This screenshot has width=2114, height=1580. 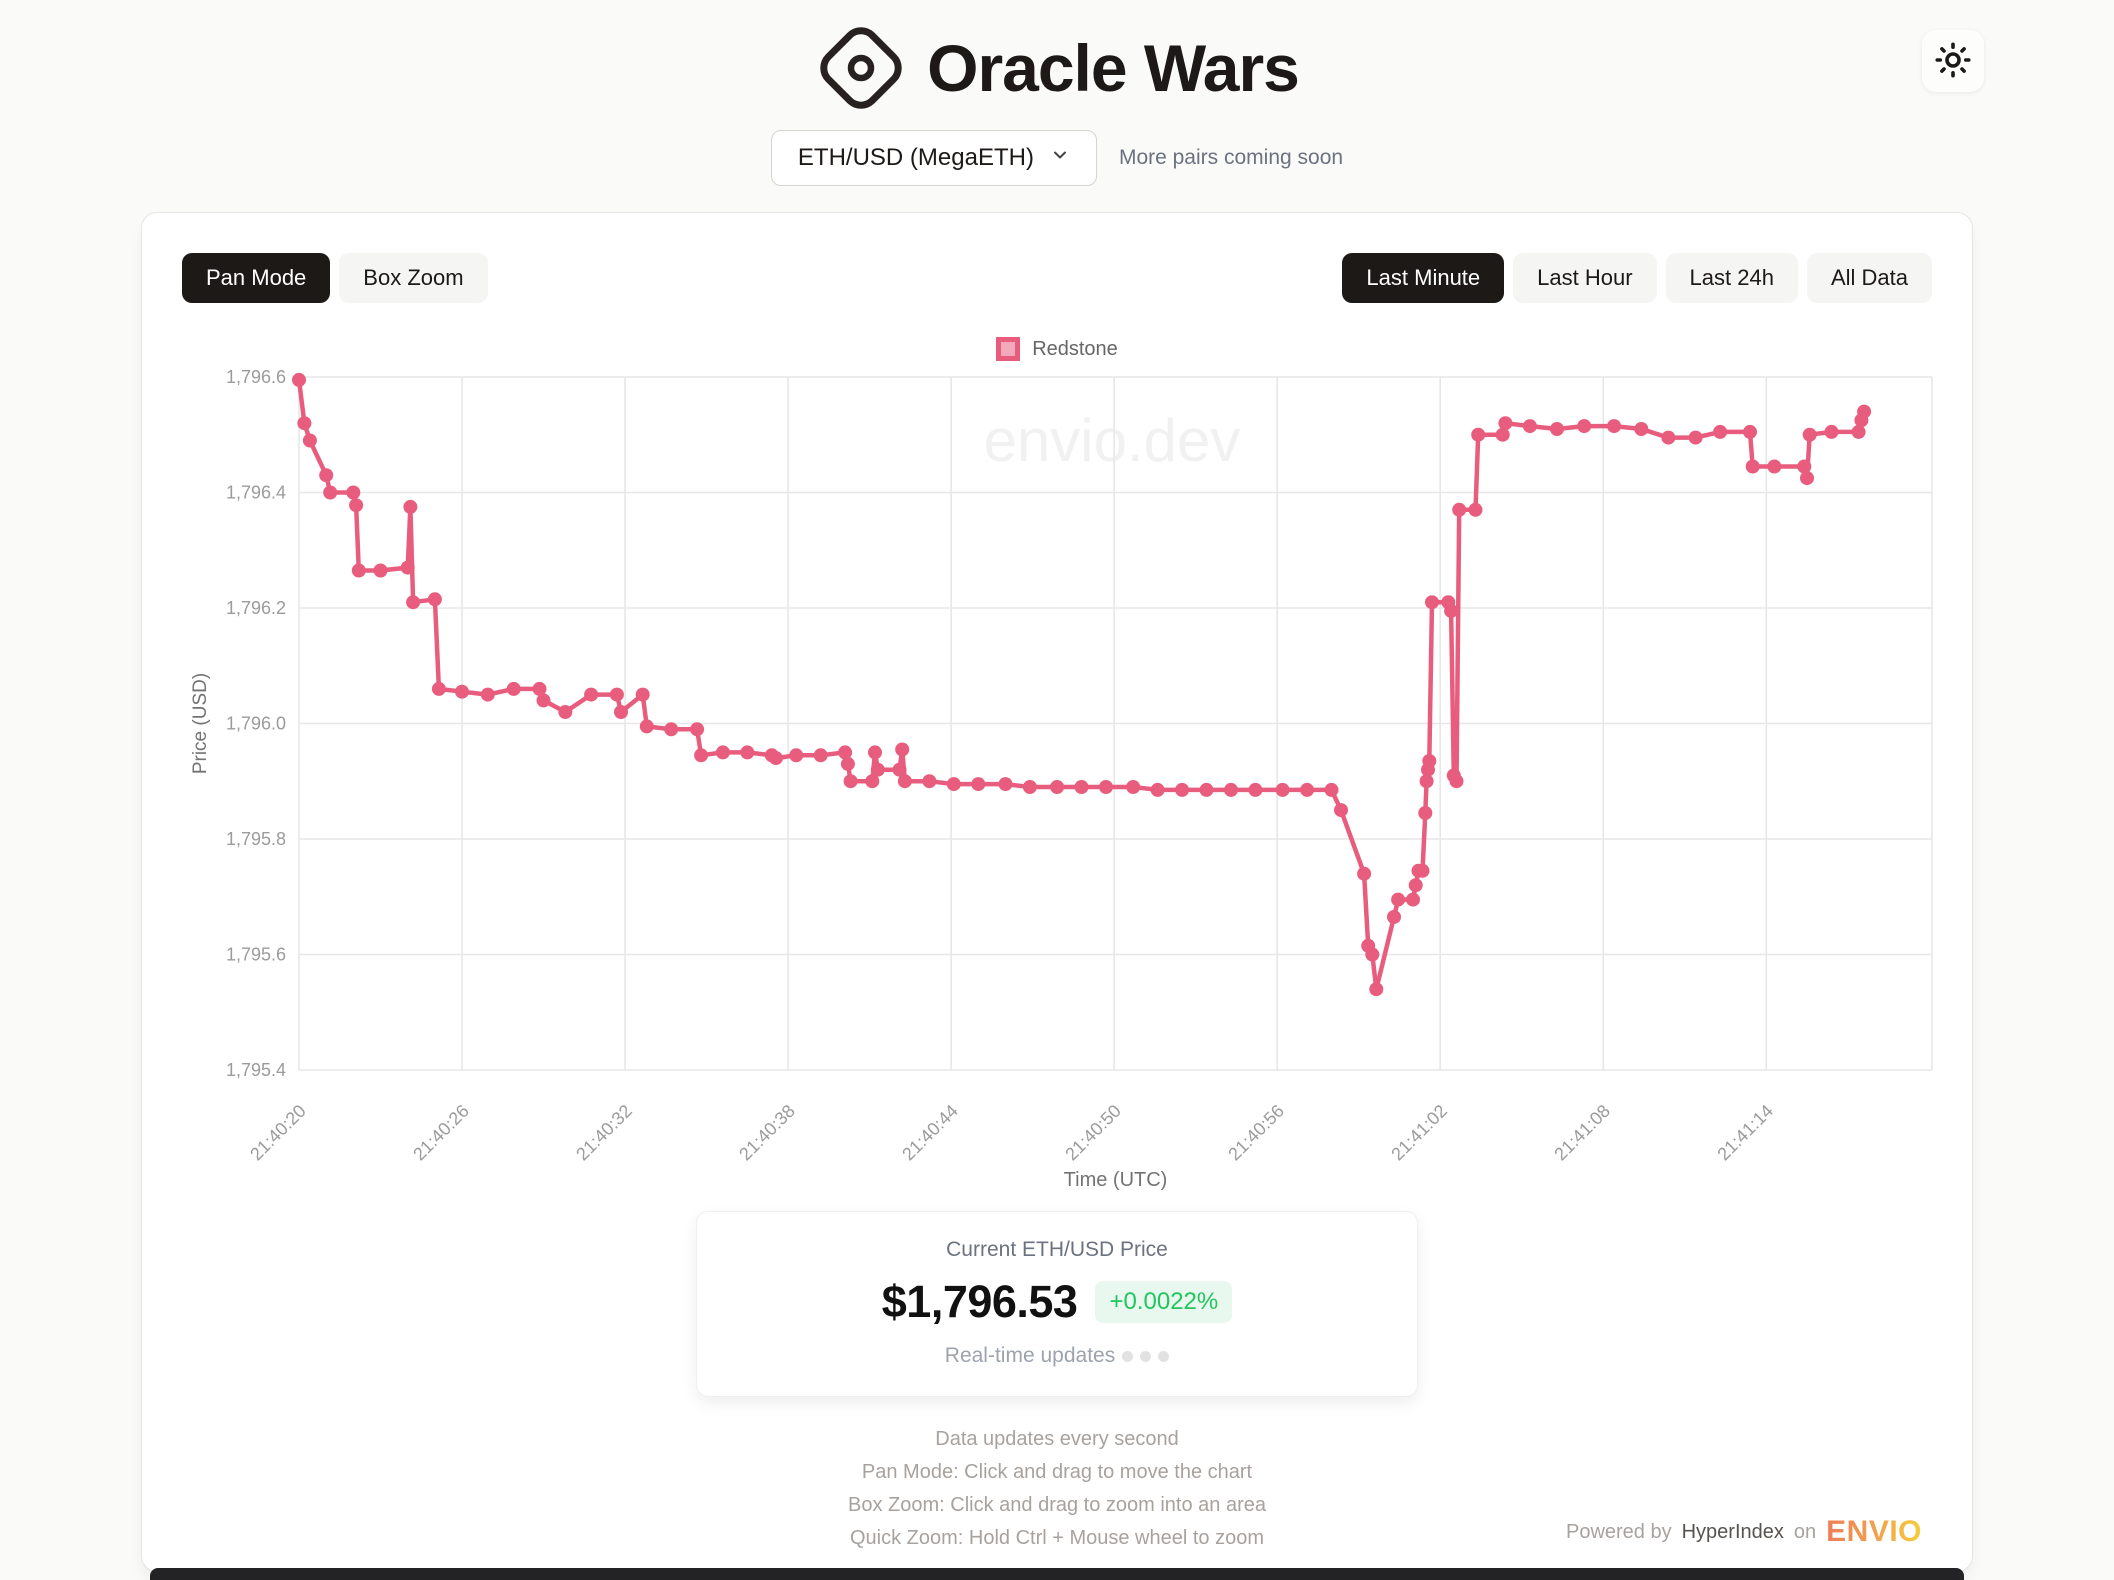 I want to click on svg-text: 21:40:32, so click(x=604, y=1133).